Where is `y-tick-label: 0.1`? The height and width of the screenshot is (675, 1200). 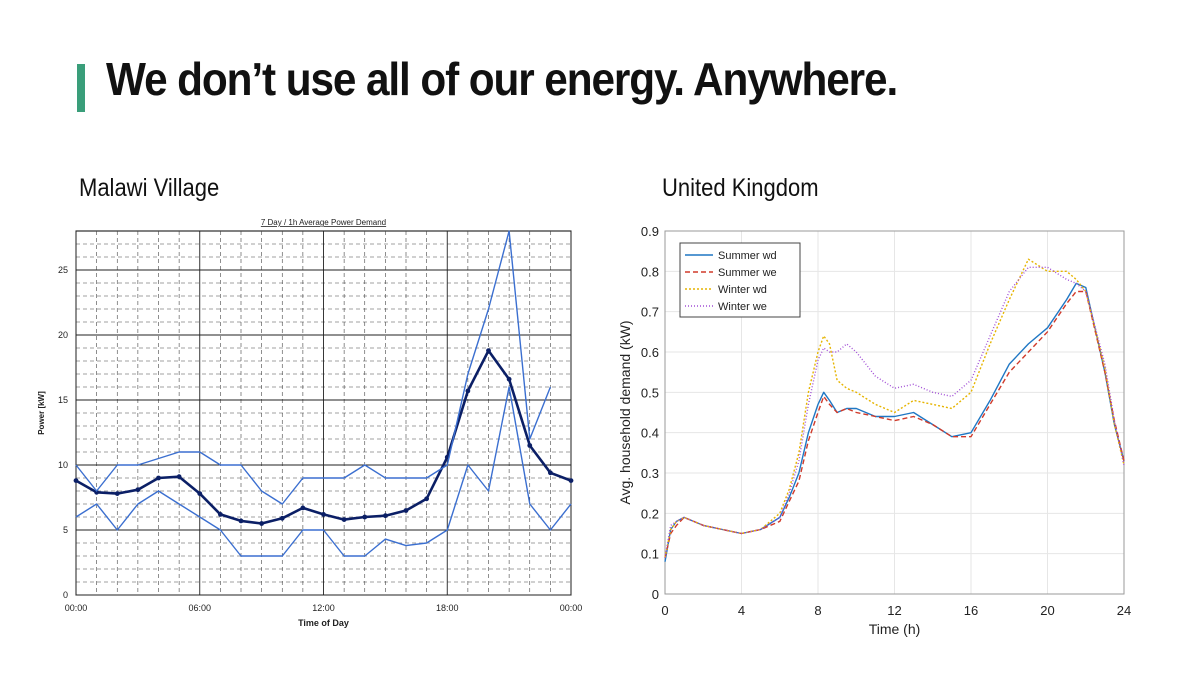
y-tick-label: 0.1 is located at coordinates (650, 554).